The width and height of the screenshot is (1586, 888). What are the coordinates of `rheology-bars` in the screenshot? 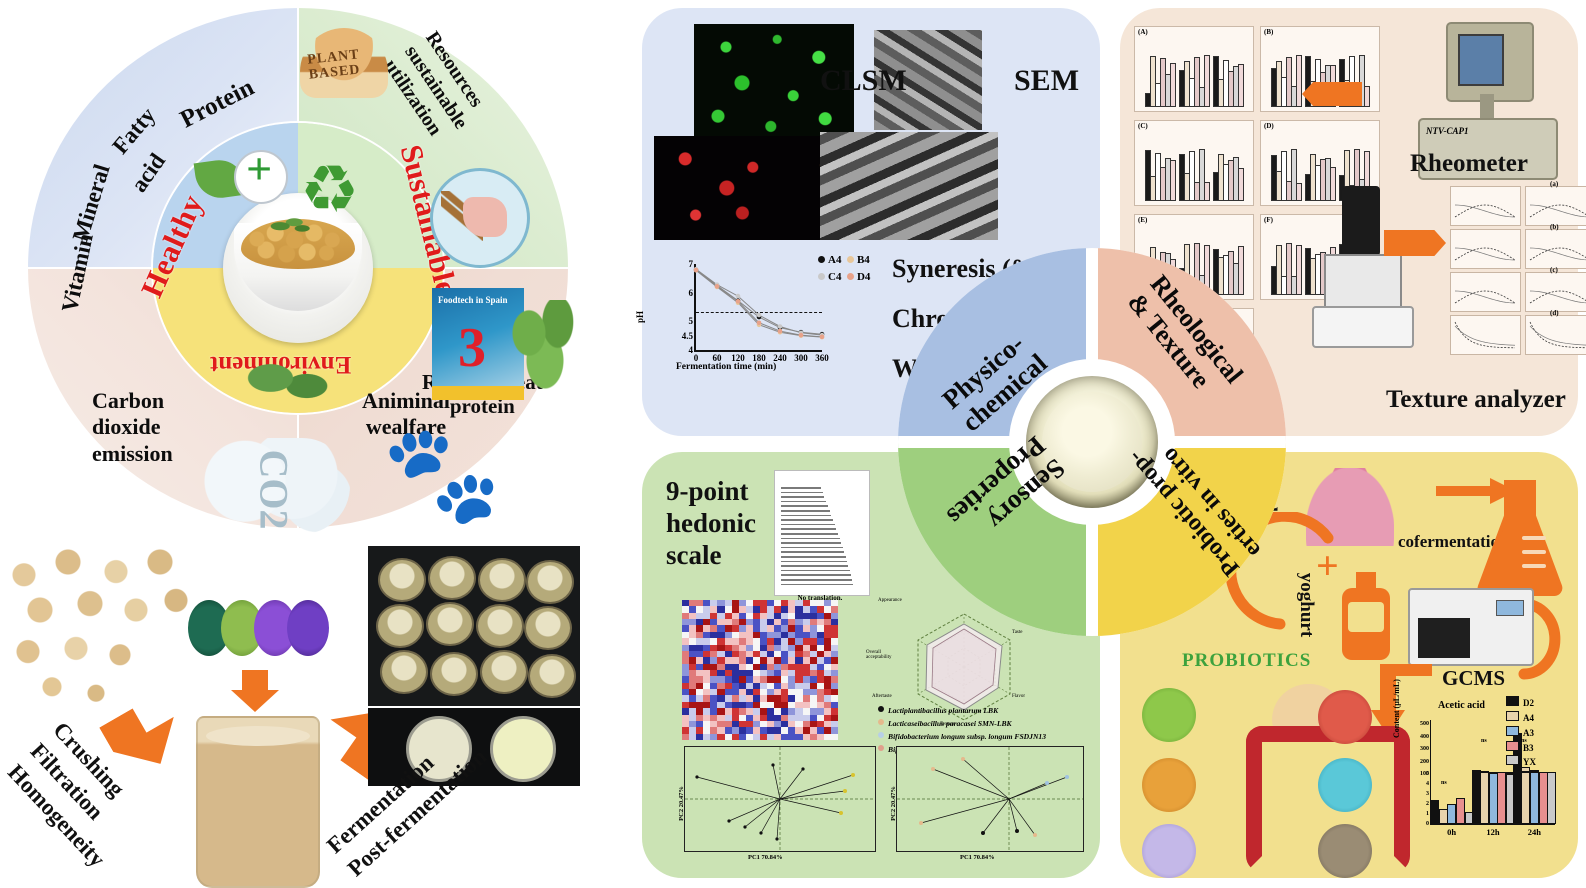 It's located at (1323, 167).